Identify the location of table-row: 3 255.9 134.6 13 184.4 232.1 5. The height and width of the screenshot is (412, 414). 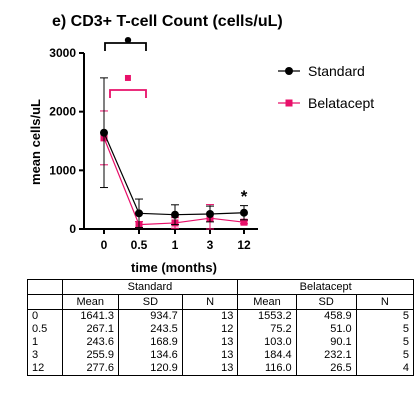
(220, 355).